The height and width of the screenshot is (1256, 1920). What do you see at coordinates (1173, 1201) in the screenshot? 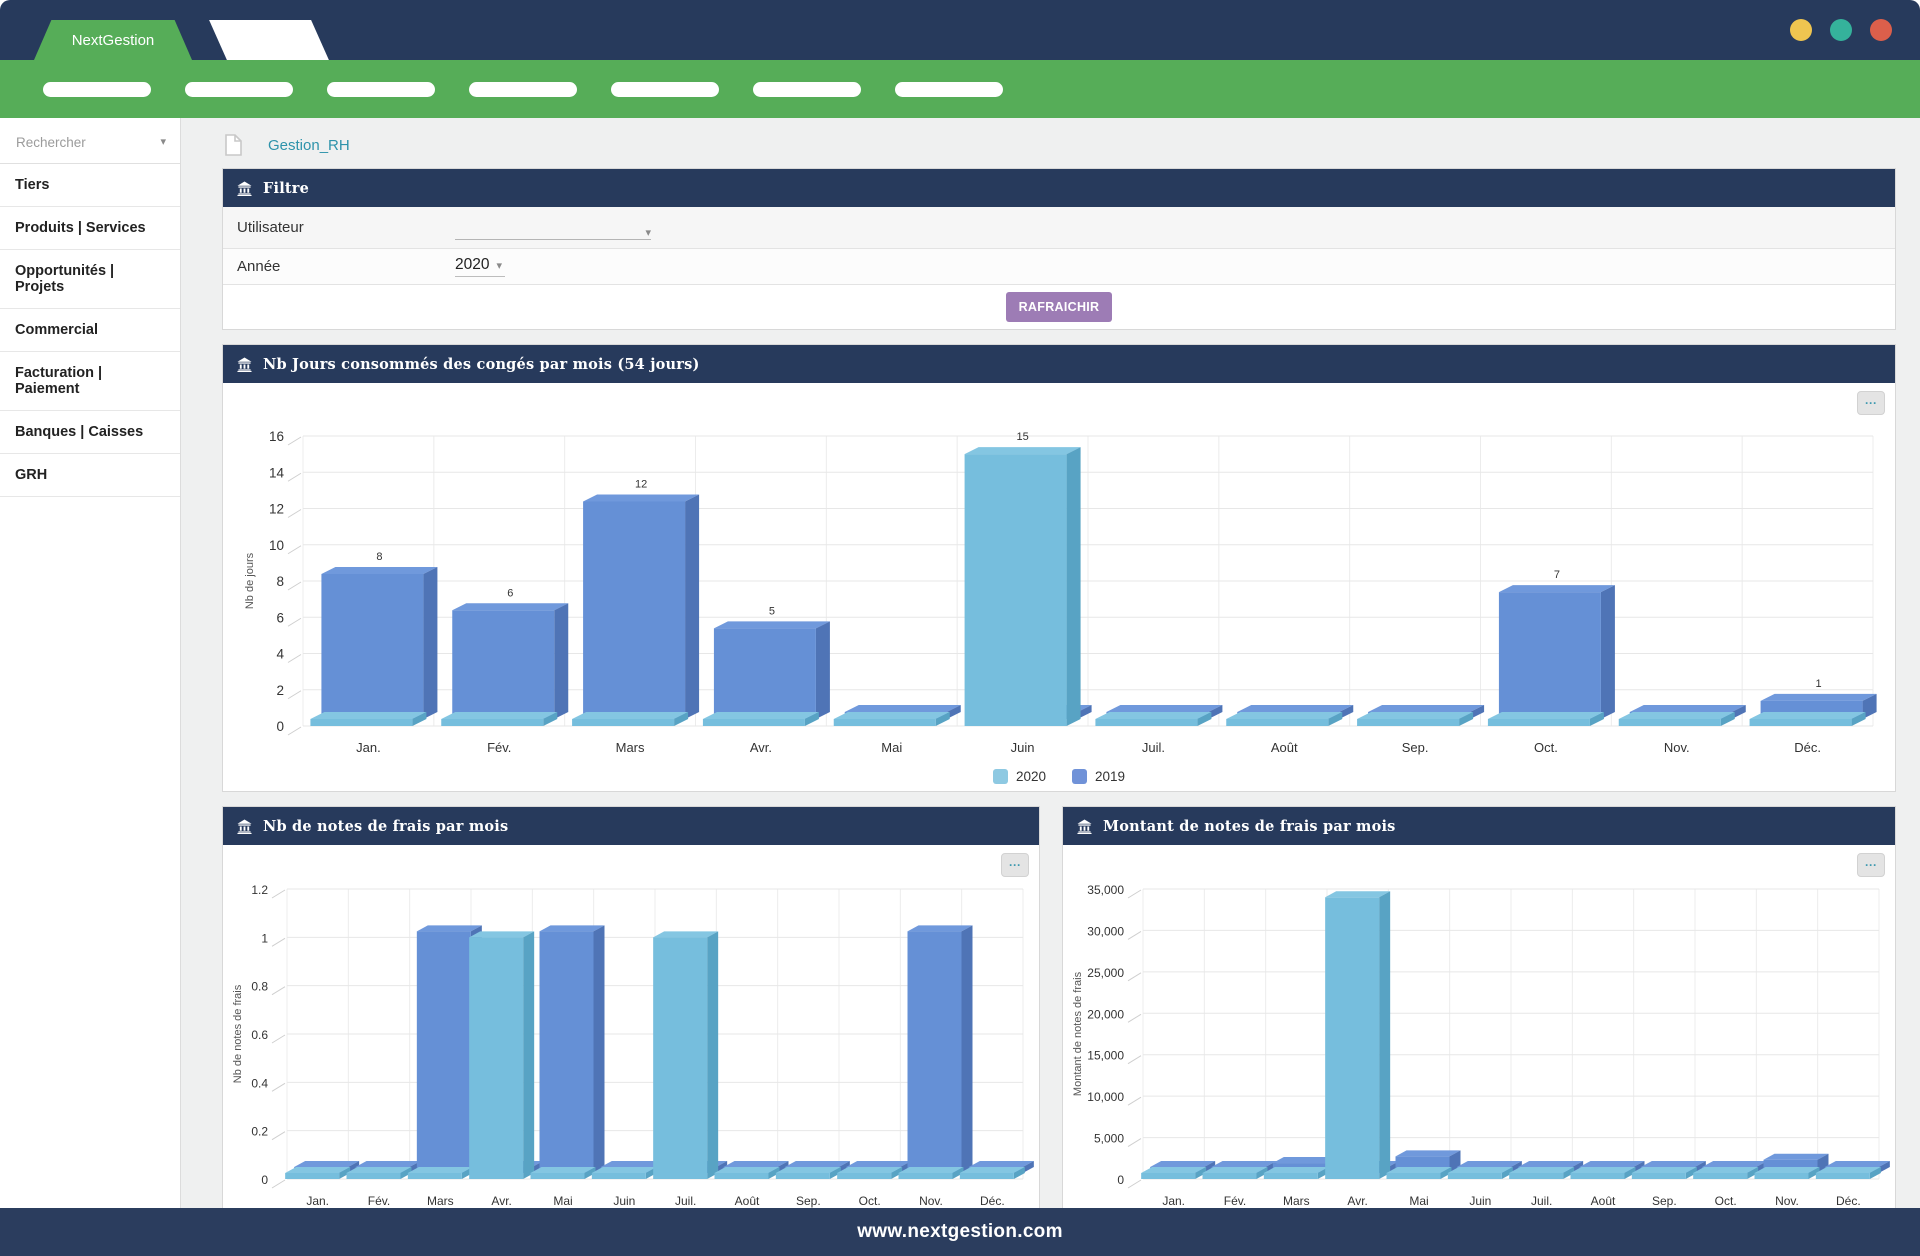
I see `x-tick-label: Jan.` at bounding box center [1173, 1201].